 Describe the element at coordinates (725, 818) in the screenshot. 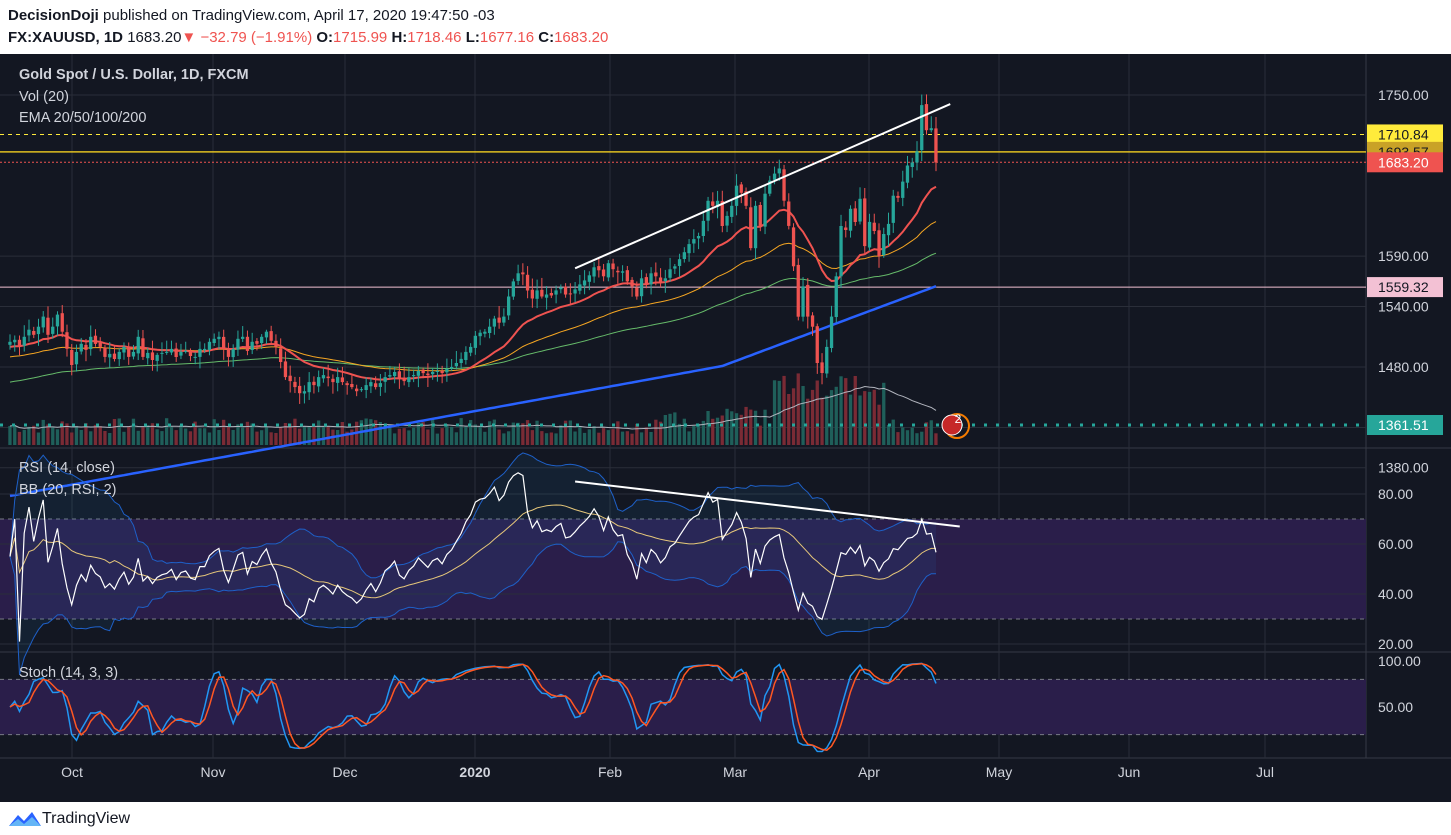

I see `footer: TradingView` at that location.